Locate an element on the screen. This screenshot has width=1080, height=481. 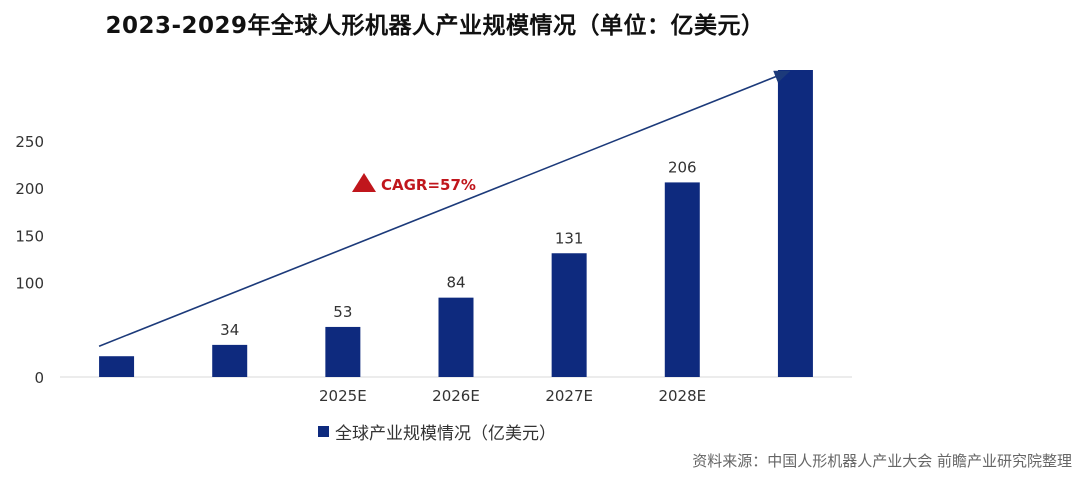
y-tick-label: 200 is located at coordinates (29, 189).